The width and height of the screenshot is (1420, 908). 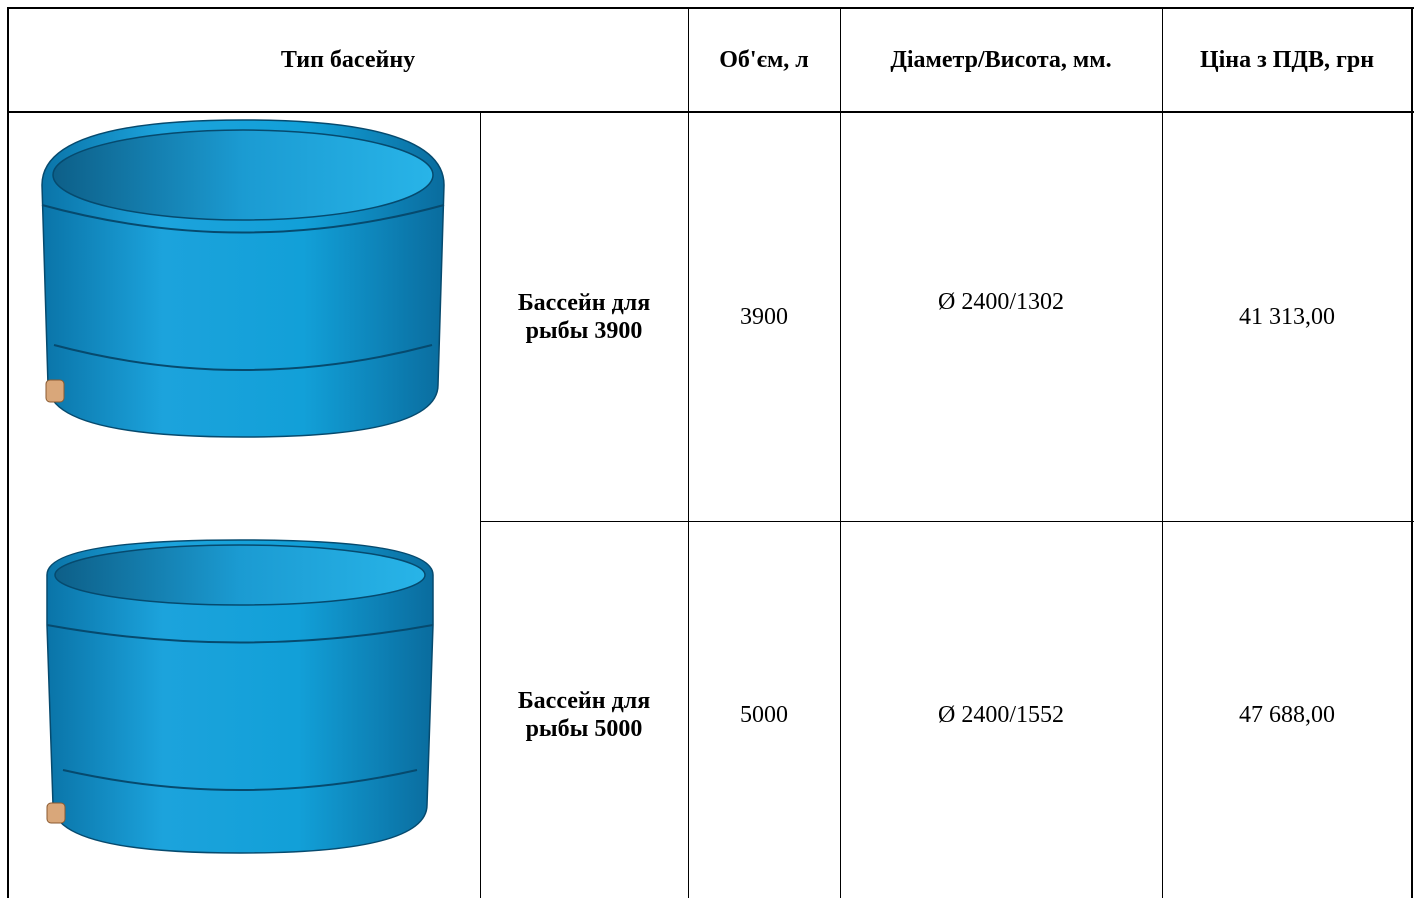 What do you see at coordinates (1001, 302) in the screenshot?
I see `dimensions: Ø 2400/1302` at bounding box center [1001, 302].